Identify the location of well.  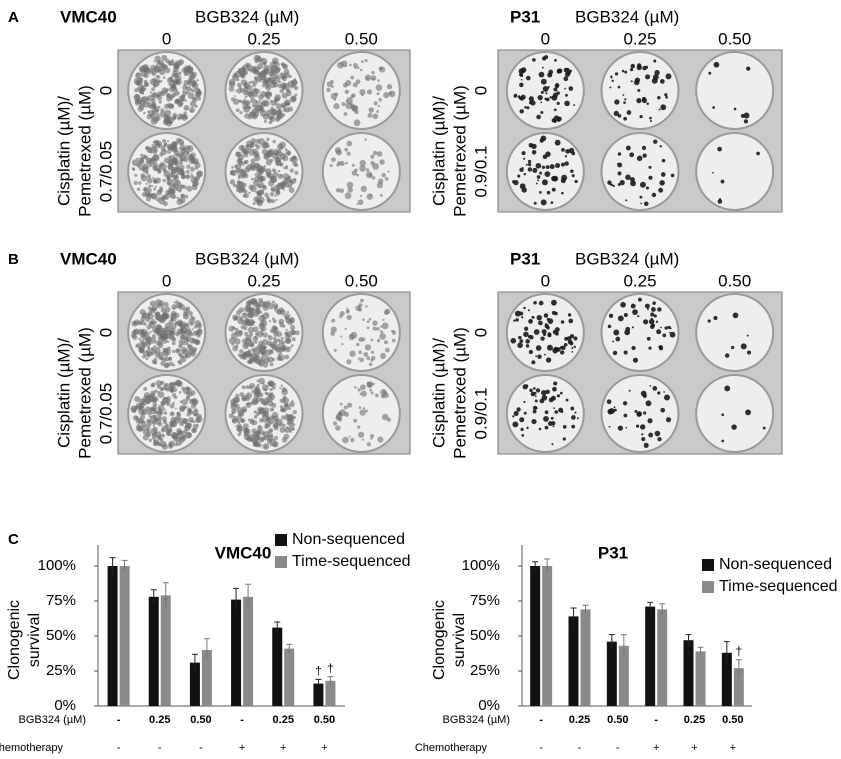
(735, 413).